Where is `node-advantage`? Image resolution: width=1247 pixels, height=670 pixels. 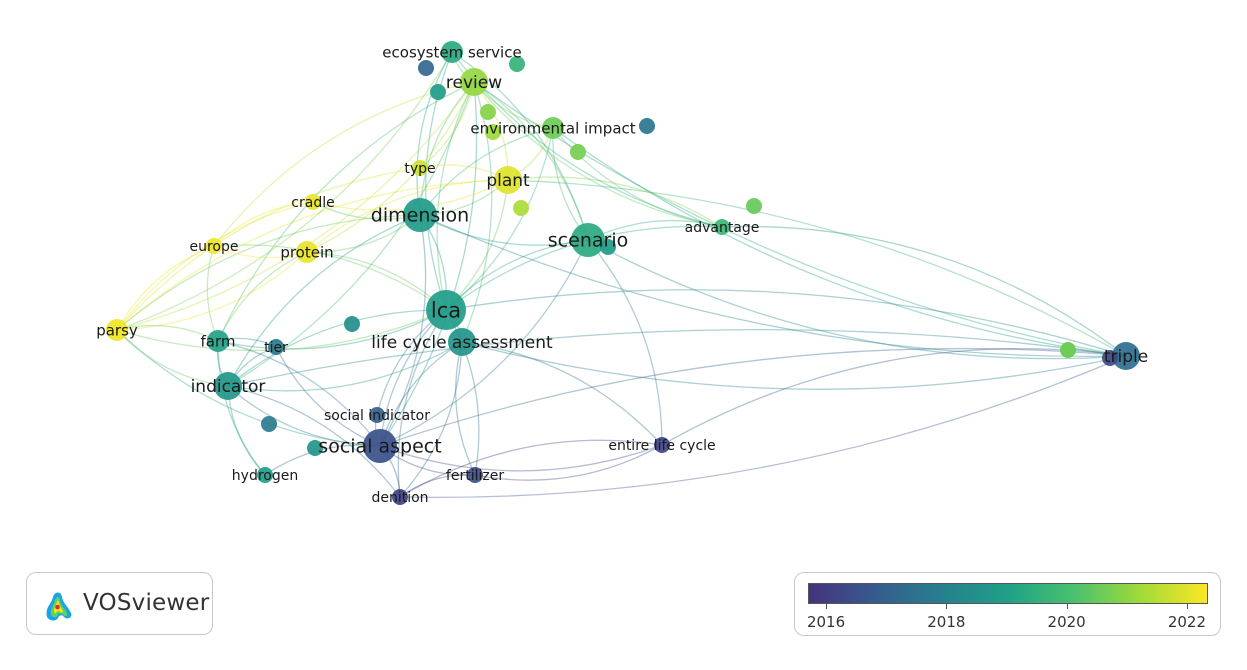
node-advantage is located at coordinates (722, 227).